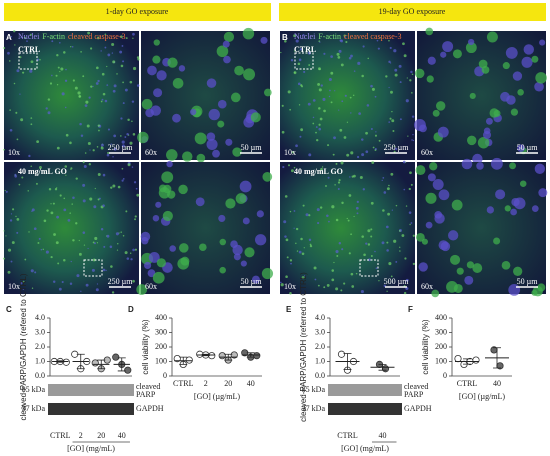 The image size is (550, 456). Describe the element at coordinates (177, 358) in the screenshot. I see `data-point` at that location.